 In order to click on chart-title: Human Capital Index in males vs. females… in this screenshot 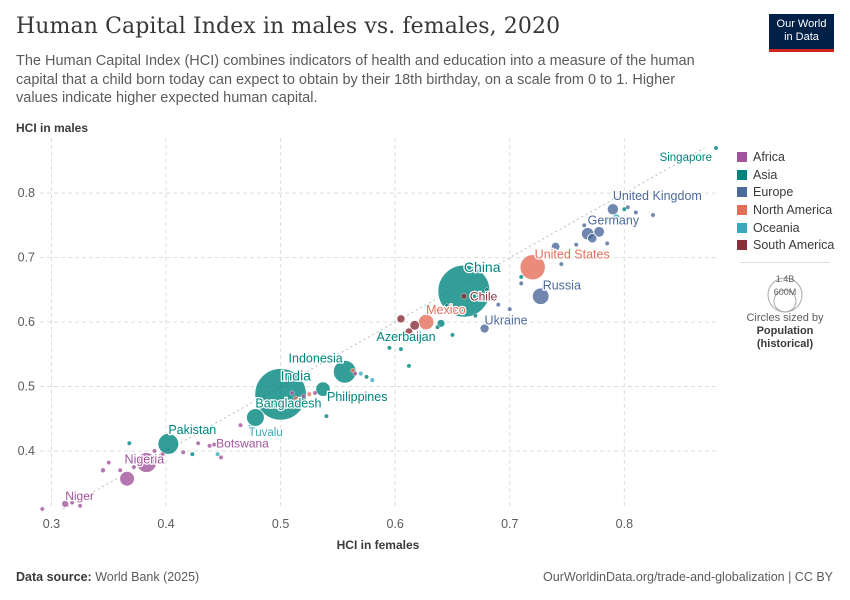, I will do `click(288, 26)`.